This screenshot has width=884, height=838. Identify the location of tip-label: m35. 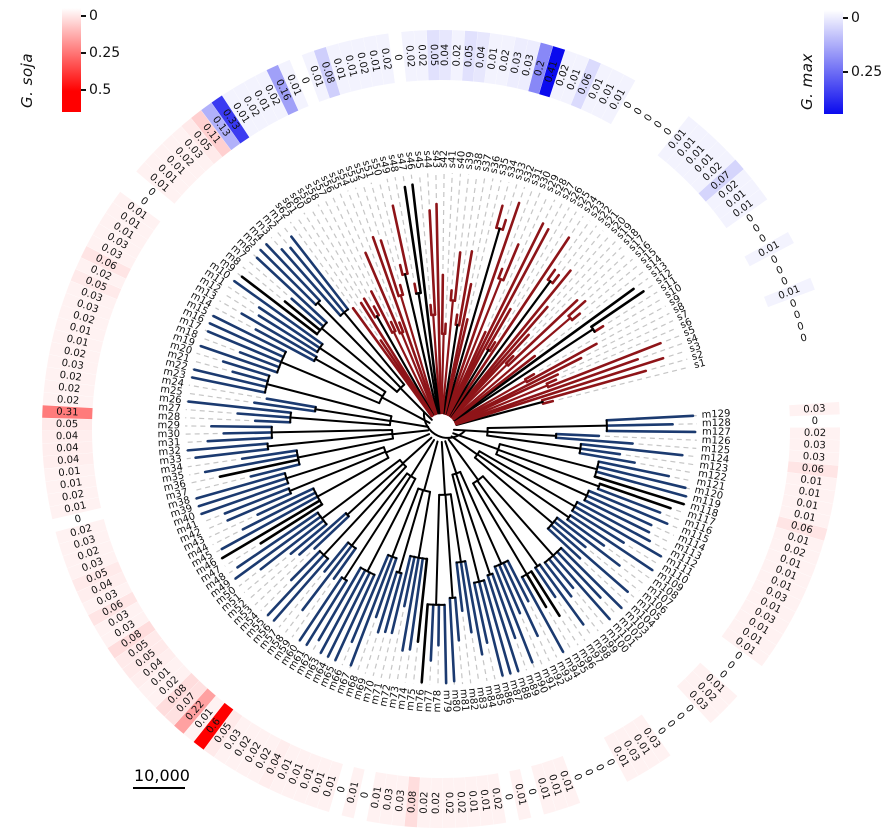
(173, 477).